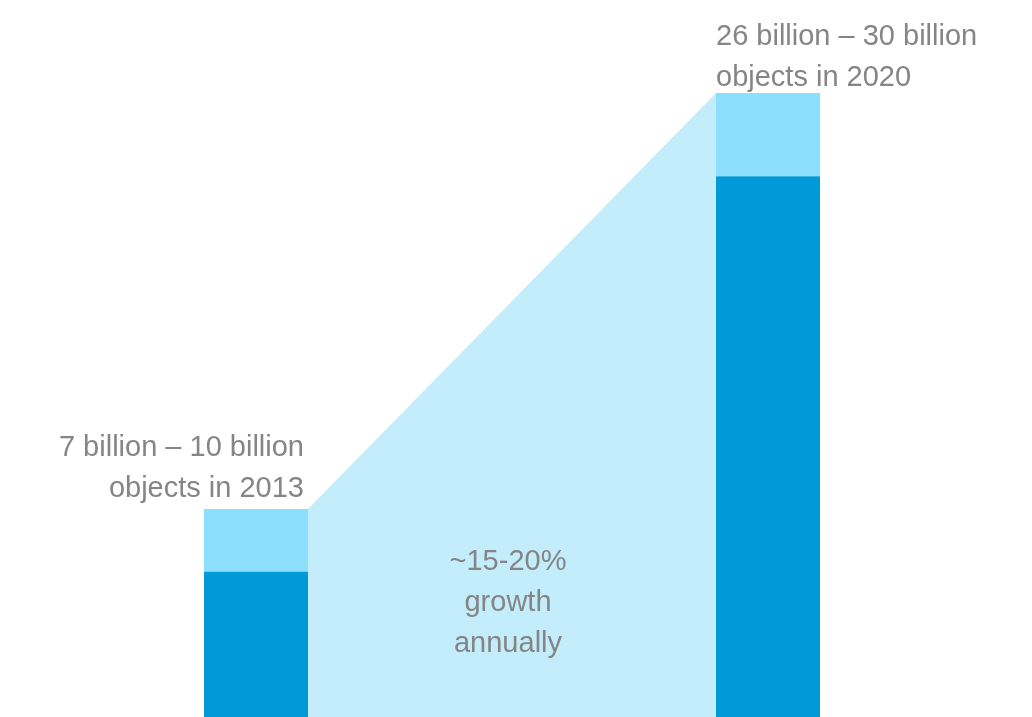 The height and width of the screenshot is (717, 1032). Describe the element at coordinates (847, 55) in the screenshot. I see `text: 26 billion – 30 billion objects in 2020` at that location.